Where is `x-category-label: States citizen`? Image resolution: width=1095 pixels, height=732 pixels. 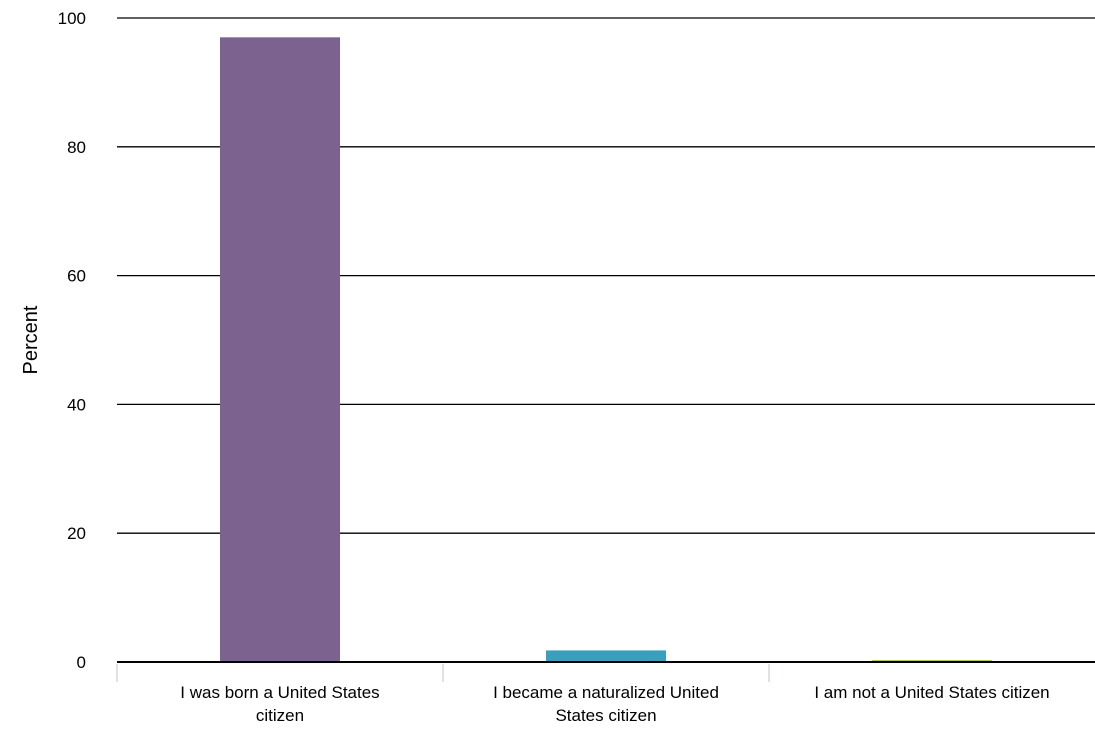
x-category-label: States citizen is located at coordinates (605, 715).